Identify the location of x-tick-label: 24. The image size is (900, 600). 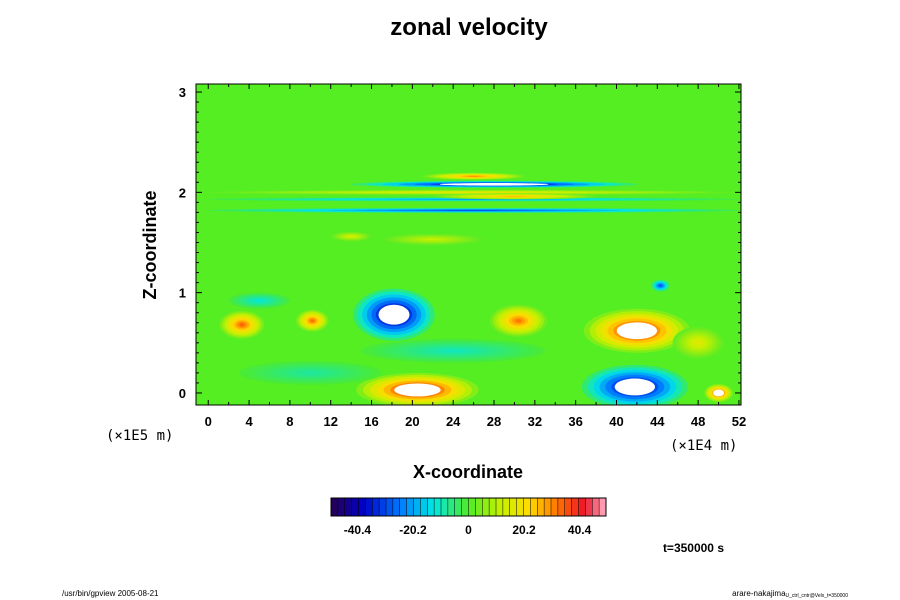
(453, 421).